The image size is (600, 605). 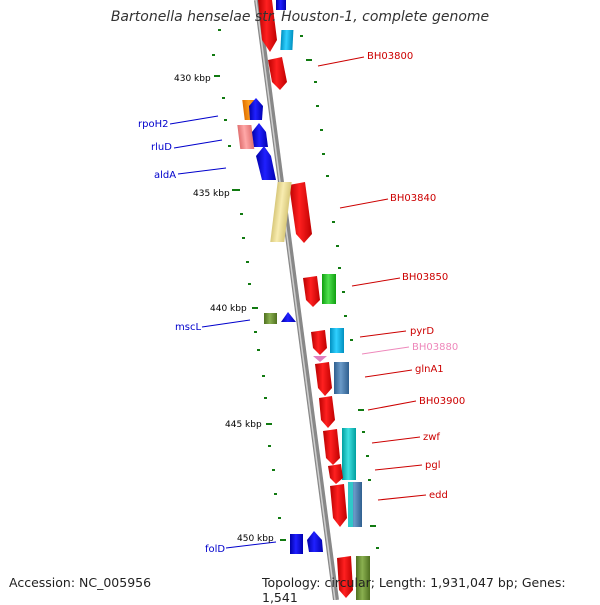 I want to click on gene-BH03880-arrow, so click(x=320, y=359).